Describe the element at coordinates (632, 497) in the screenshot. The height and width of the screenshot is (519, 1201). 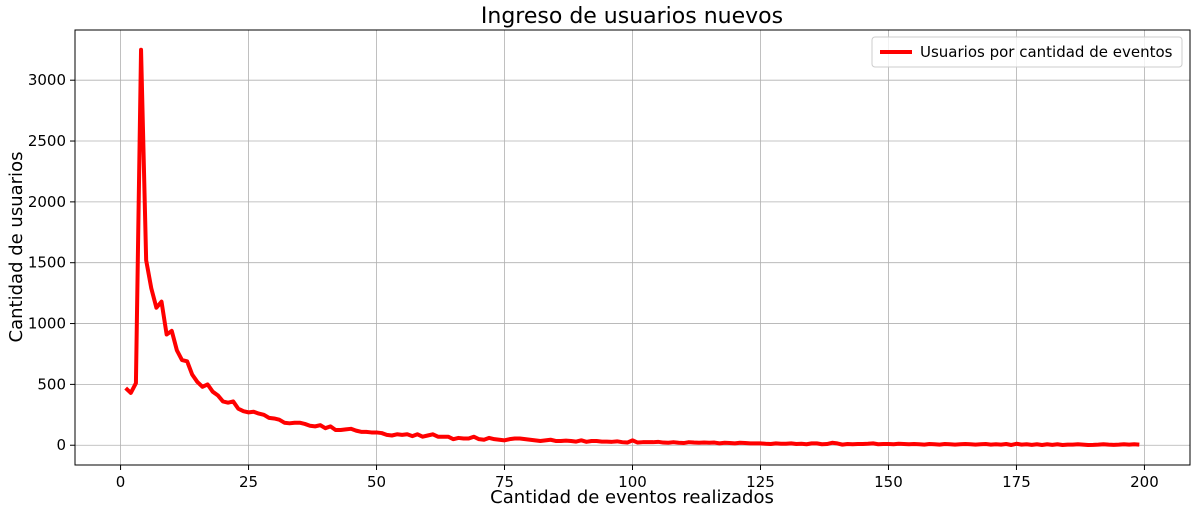
I see `x-axis-label: Cantidad de eventos realizados` at that location.